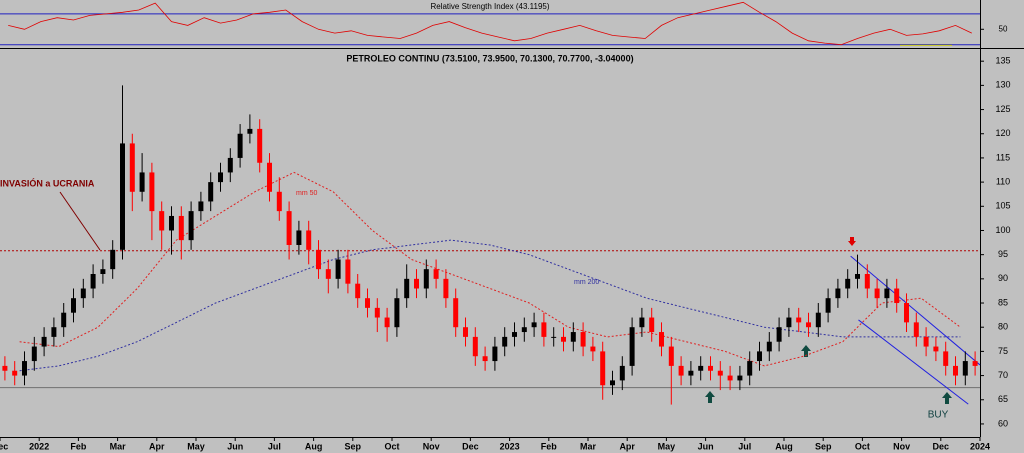 The image size is (1024, 453). Describe the element at coordinates (1002, 61) in the screenshot. I see `y-tick-label: 135` at that location.